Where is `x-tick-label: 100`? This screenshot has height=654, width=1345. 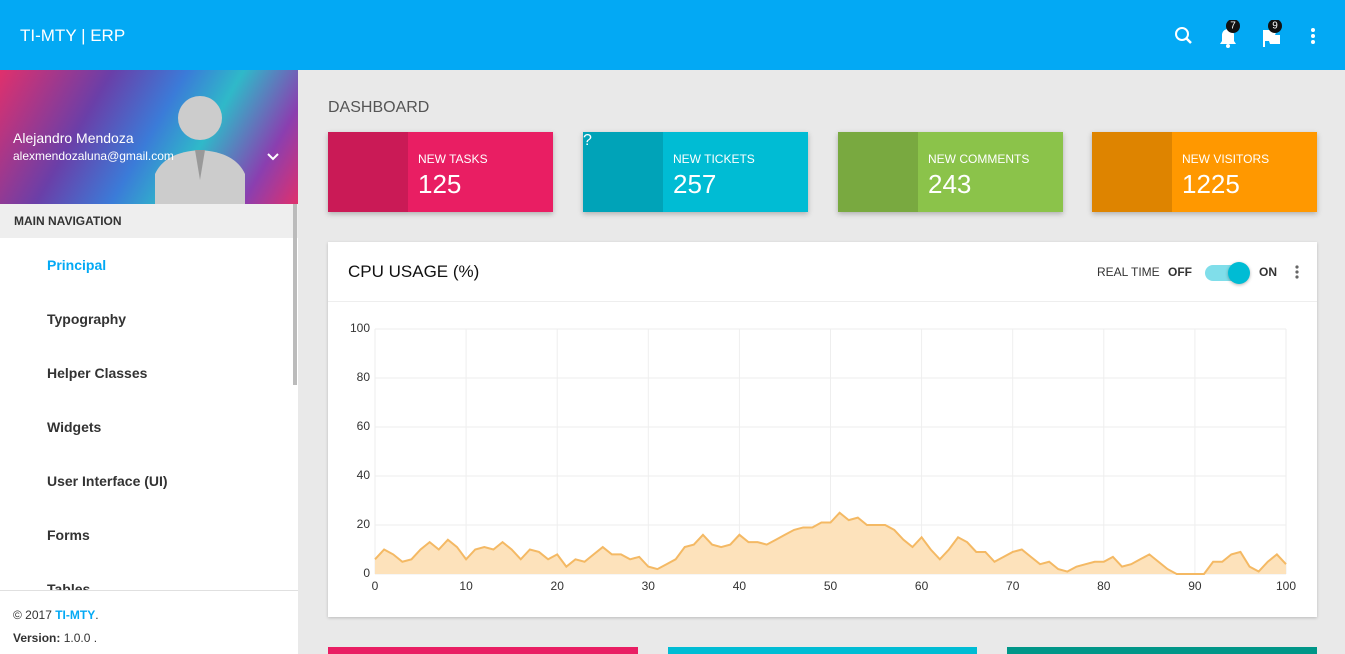 x-tick-label: 100 is located at coordinates (1286, 586).